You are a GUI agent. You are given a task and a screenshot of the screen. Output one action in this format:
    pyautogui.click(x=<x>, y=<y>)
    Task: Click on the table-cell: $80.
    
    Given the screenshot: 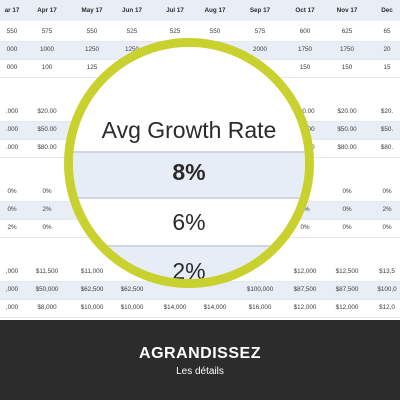 What is the action you would take?
    pyautogui.click(x=387, y=147)
    